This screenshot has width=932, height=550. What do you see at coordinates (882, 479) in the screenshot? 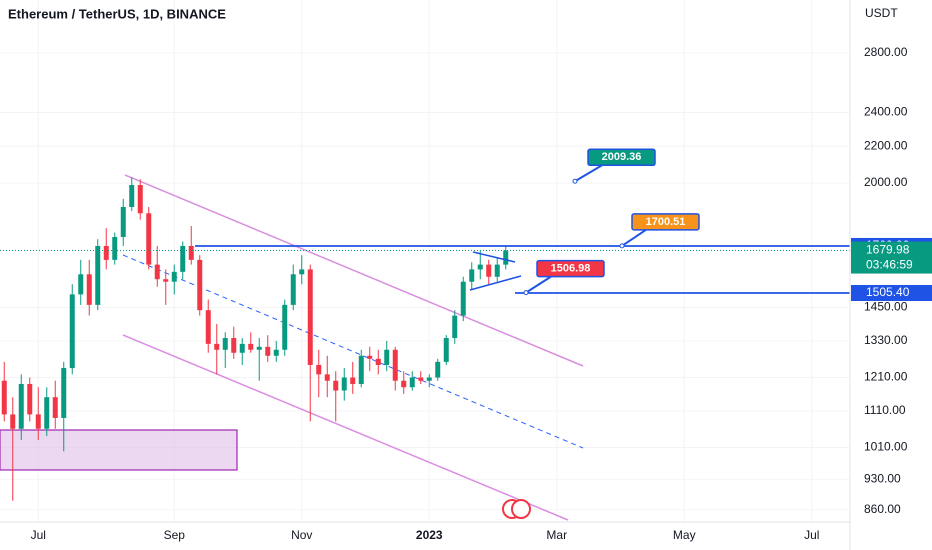
I see `y-tick-label: 930.00` at bounding box center [882, 479].